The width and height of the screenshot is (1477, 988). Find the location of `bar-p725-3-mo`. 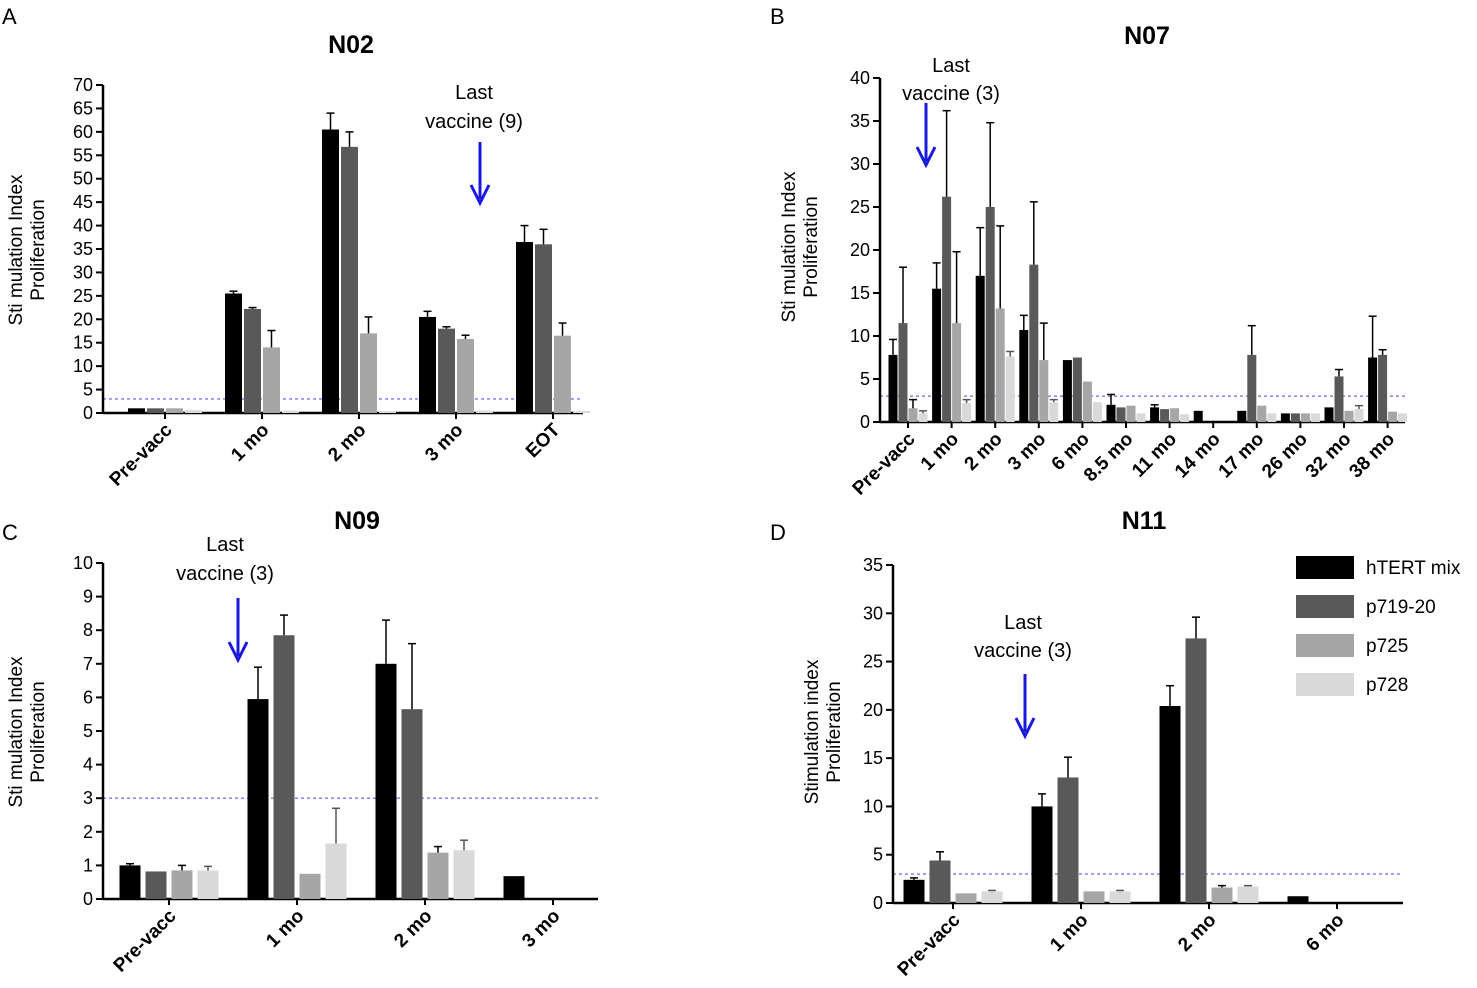

bar-p725-3-mo is located at coordinates (1044, 391).